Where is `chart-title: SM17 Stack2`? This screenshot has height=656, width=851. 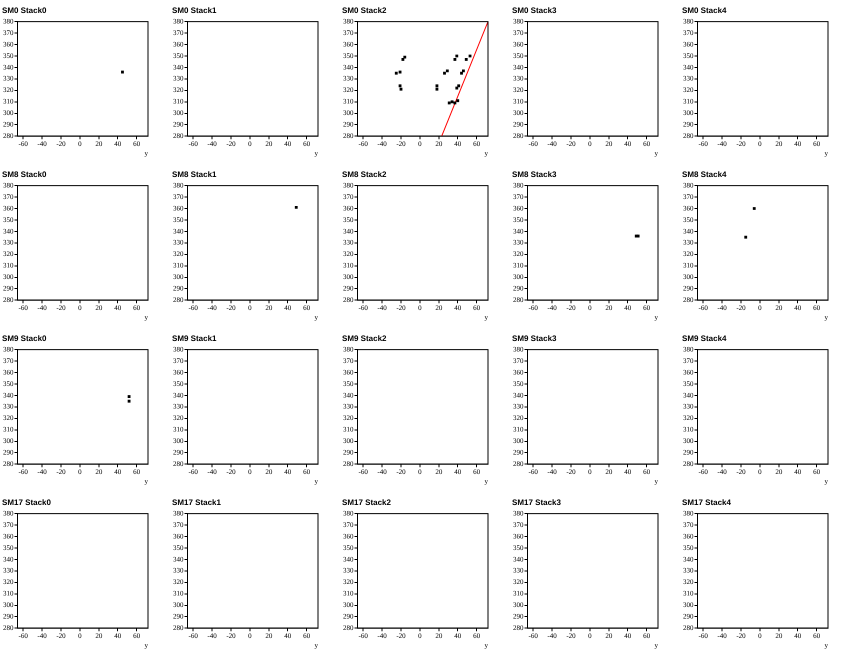
chart-title: SM17 Stack2 is located at coordinates (367, 503).